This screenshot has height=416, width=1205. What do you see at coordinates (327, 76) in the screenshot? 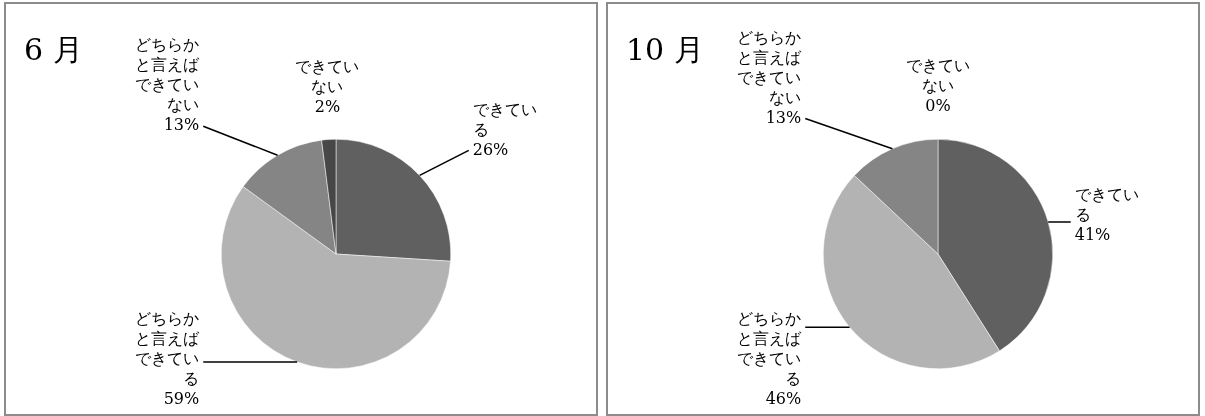
I see `slice-label: できていない` at bounding box center [327, 76].